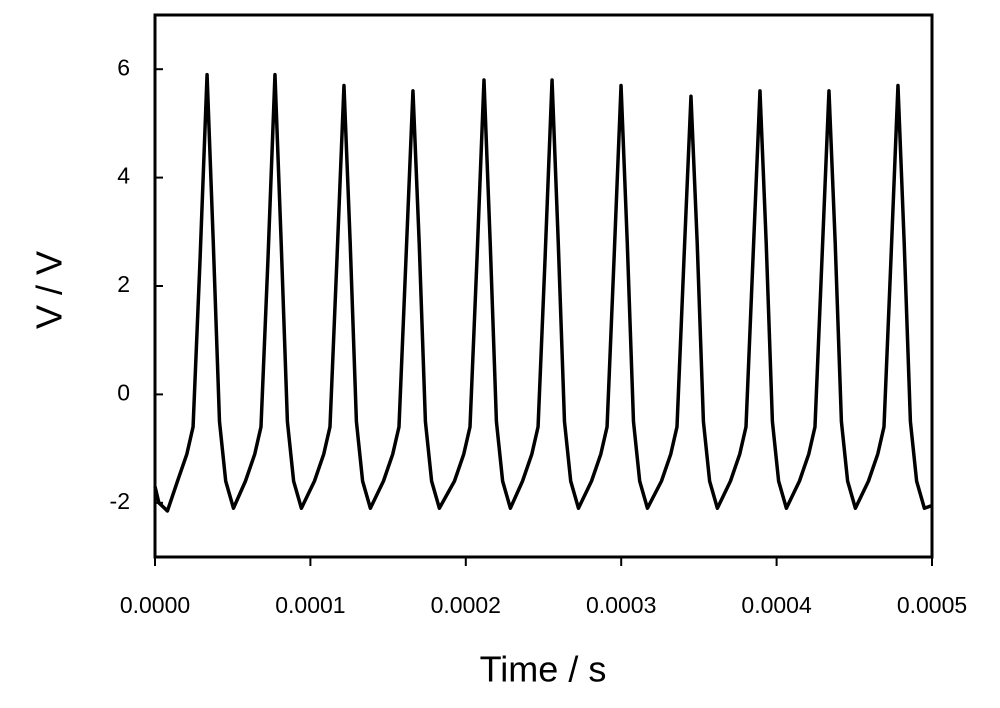 The image size is (1000, 708). Describe the element at coordinates (776, 605) in the screenshot. I see `x-tick-label: 0.0004` at that location.